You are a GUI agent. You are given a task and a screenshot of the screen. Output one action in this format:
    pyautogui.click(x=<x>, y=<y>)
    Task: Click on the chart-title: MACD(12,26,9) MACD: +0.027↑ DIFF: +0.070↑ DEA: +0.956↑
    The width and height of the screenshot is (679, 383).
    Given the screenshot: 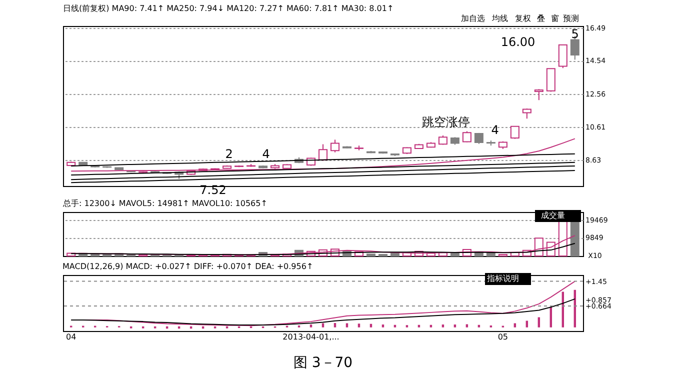 What is the action you would take?
    pyautogui.click(x=188, y=266)
    